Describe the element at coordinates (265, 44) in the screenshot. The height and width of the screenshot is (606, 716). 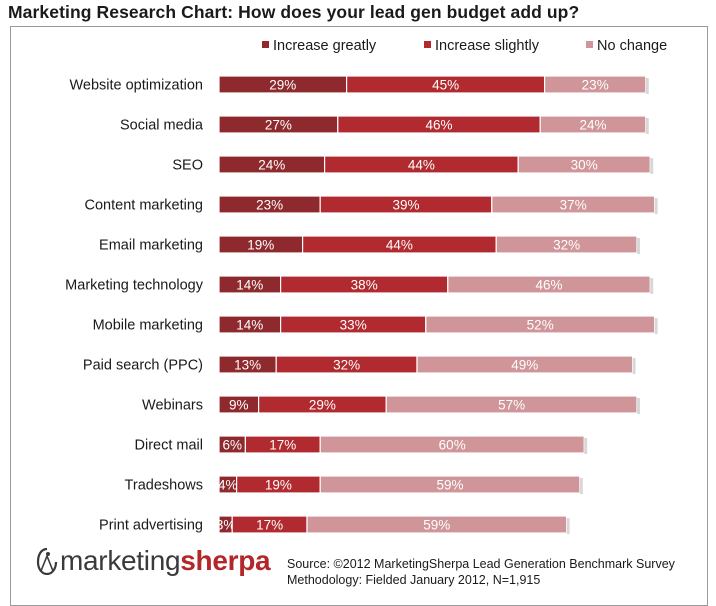
I see `legend-swatch-increase-greatly` at that location.